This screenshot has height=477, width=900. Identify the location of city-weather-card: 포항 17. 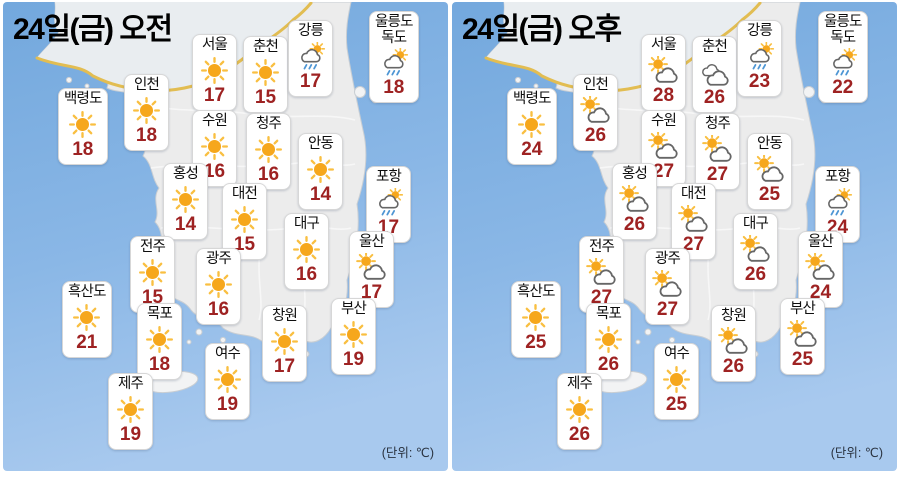
(388, 204).